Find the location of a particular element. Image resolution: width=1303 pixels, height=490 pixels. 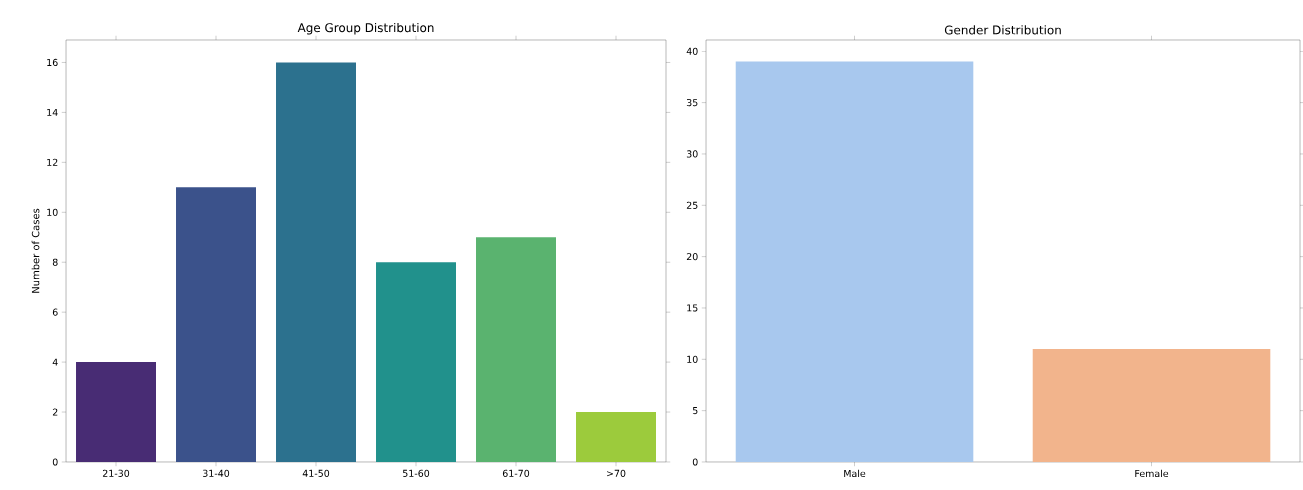

y-tick-label: 2 is located at coordinates (55, 412).